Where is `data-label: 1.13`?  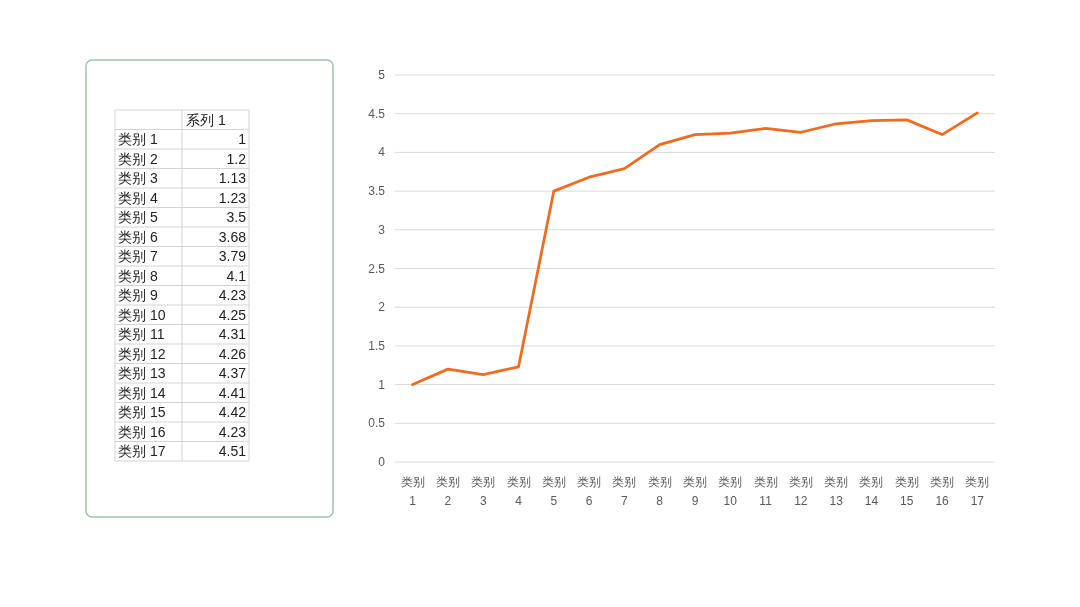
data-label: 1.13 is located at coordinates (232, 178).